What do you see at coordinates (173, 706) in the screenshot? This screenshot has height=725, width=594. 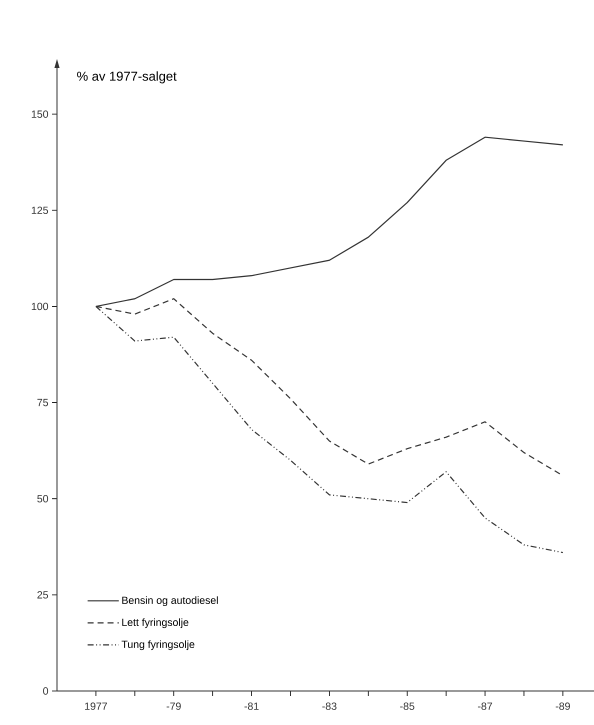 I see `x-tick-label: -79` at bounding box center [173, 706].